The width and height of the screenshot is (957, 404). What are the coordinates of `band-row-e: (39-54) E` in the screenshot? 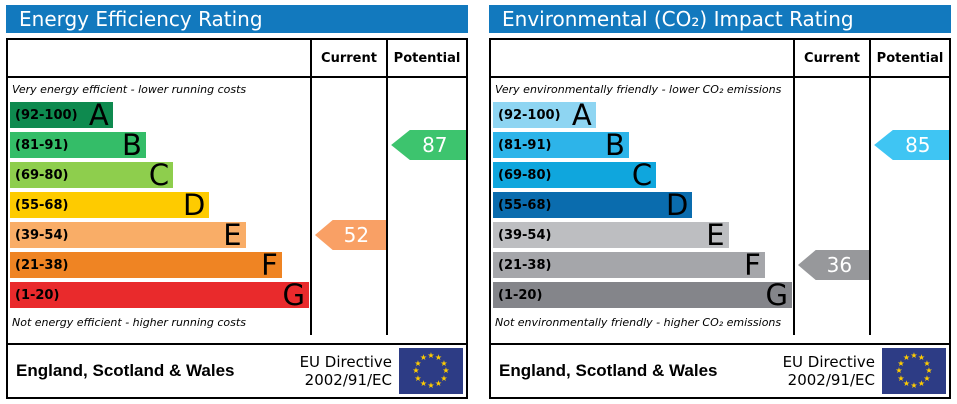 It's located at (720, 235).